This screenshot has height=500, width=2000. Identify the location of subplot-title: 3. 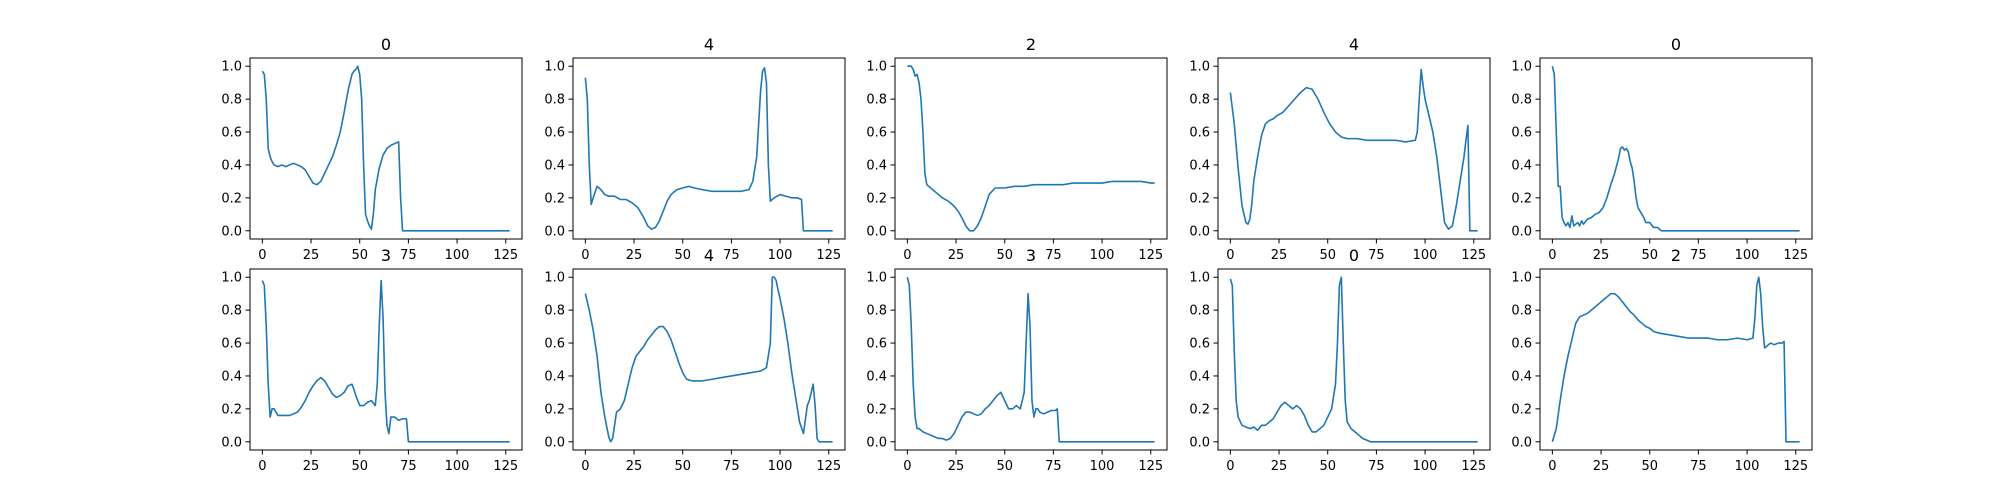
(1031, 255).